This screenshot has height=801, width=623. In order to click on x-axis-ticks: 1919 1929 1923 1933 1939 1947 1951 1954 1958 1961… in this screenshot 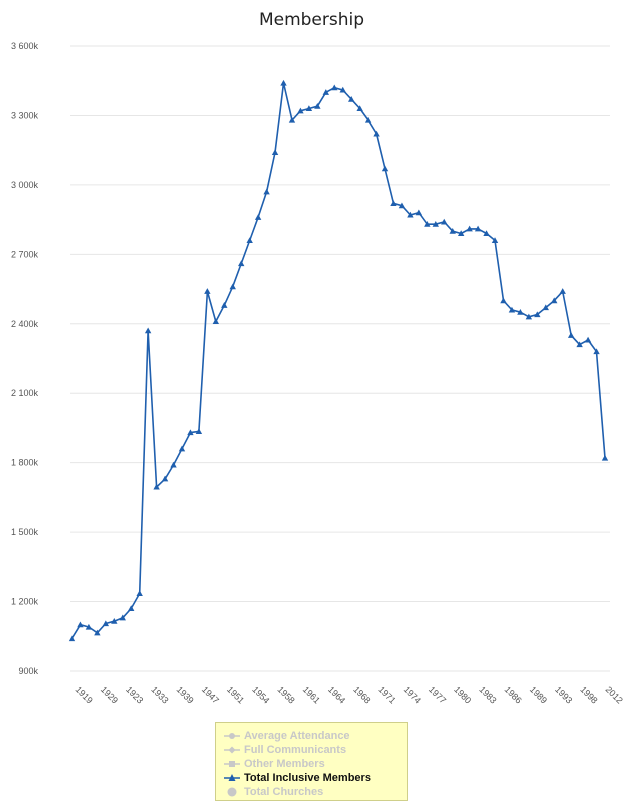, I will do `click(348, 694)`.